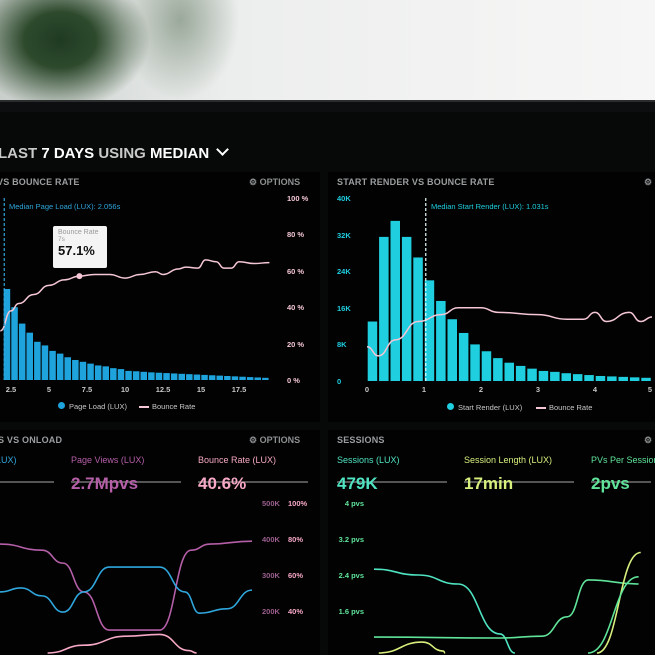 This screenshot has width=655, height=655. I want to click on panel-title: S VS ONLOAD, so click(31, 440).